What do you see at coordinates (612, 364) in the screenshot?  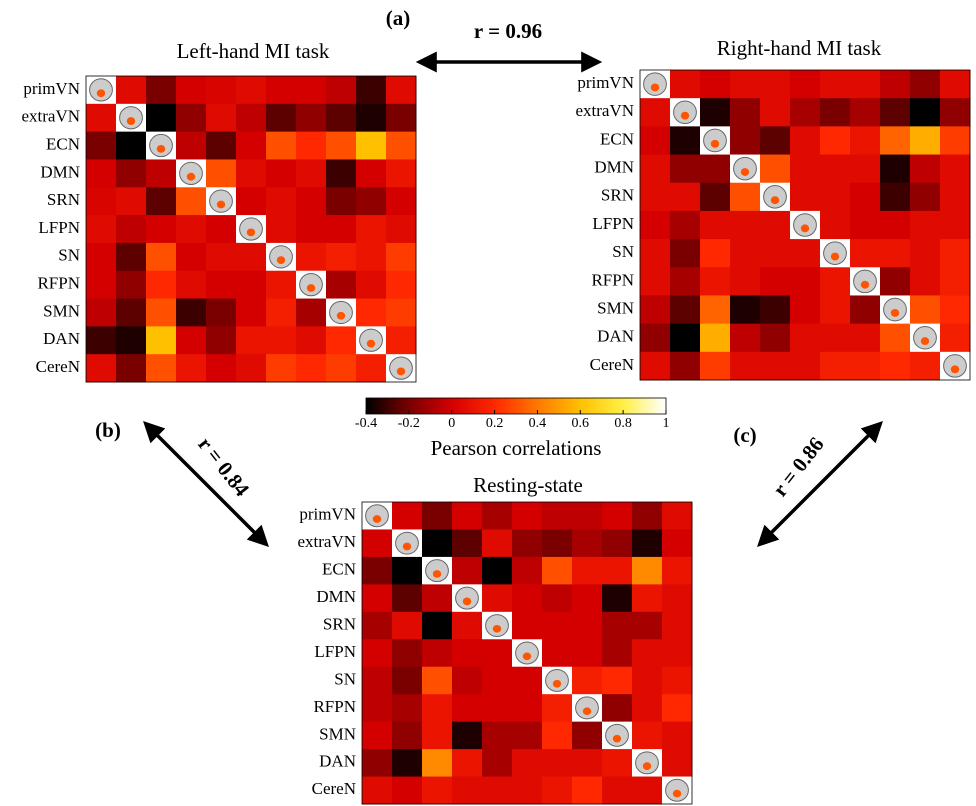 I see `row-label: CereN` at bounding box center [612, 364].